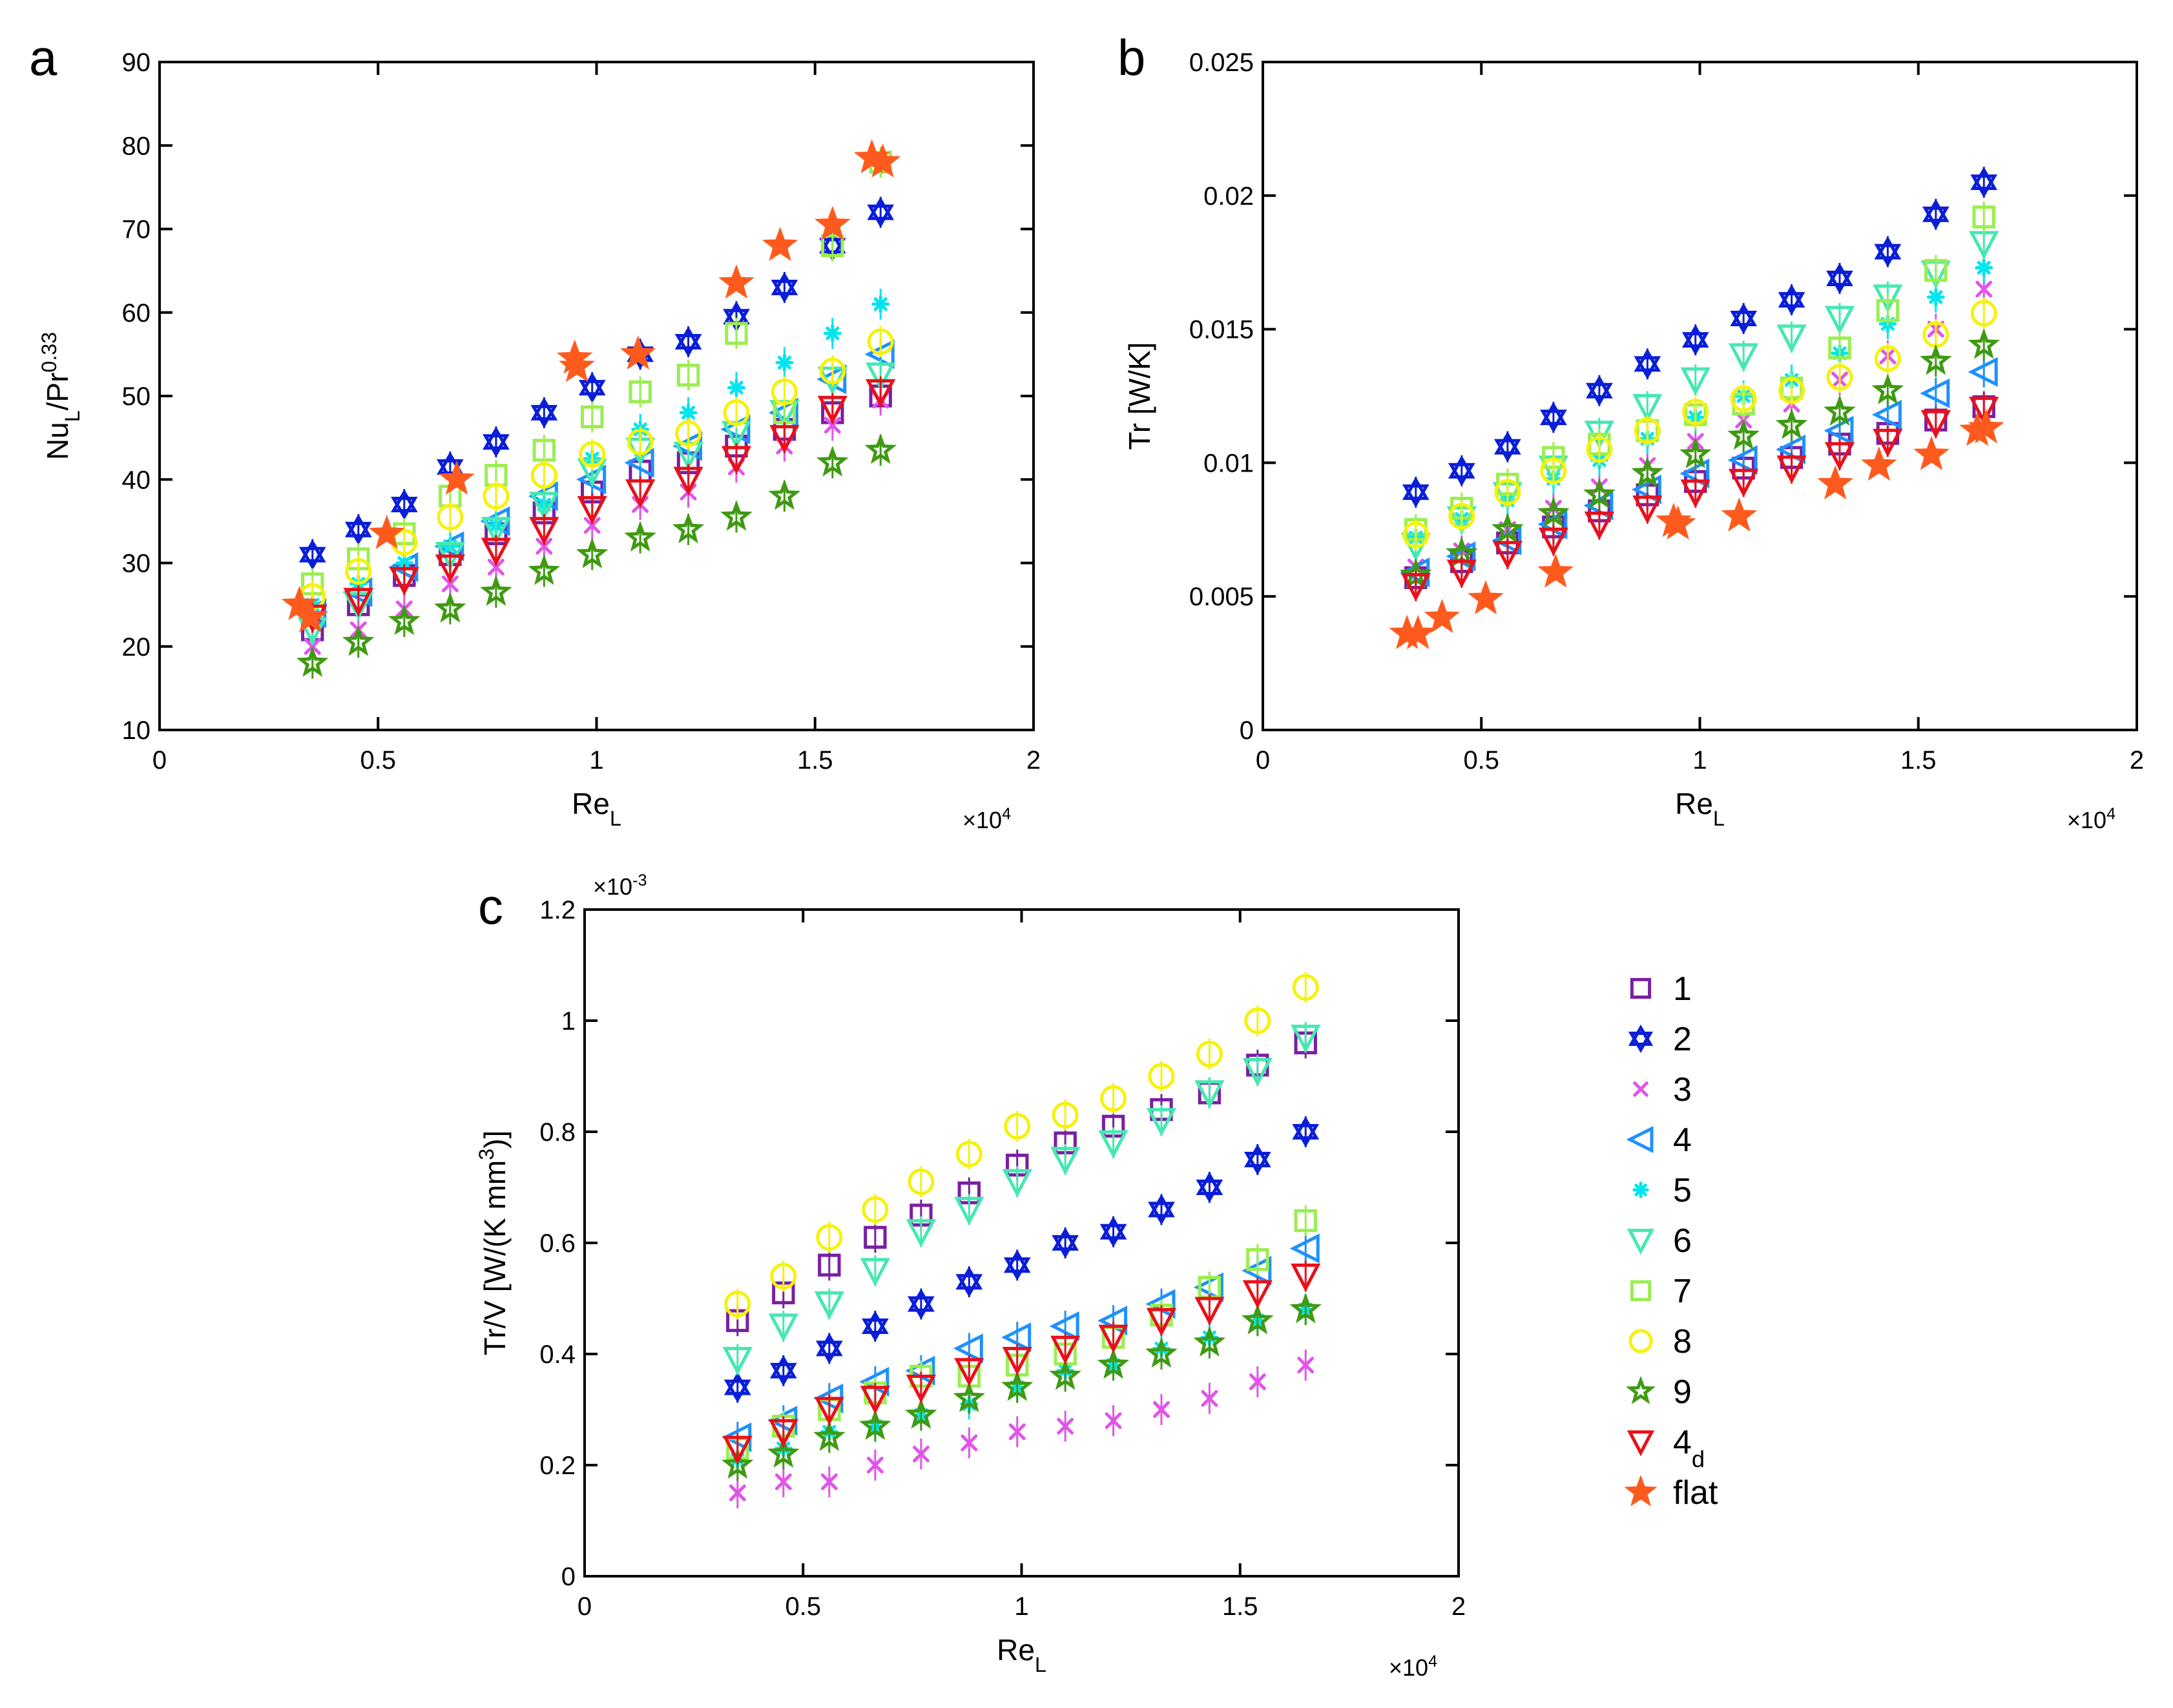 The height and width of the screenshot is (1708, 2173). What do you see at coordinates (557, 1354) in the screenshot?
I see `y-tick-label: 0.4` at bounding box center [557, 1354].